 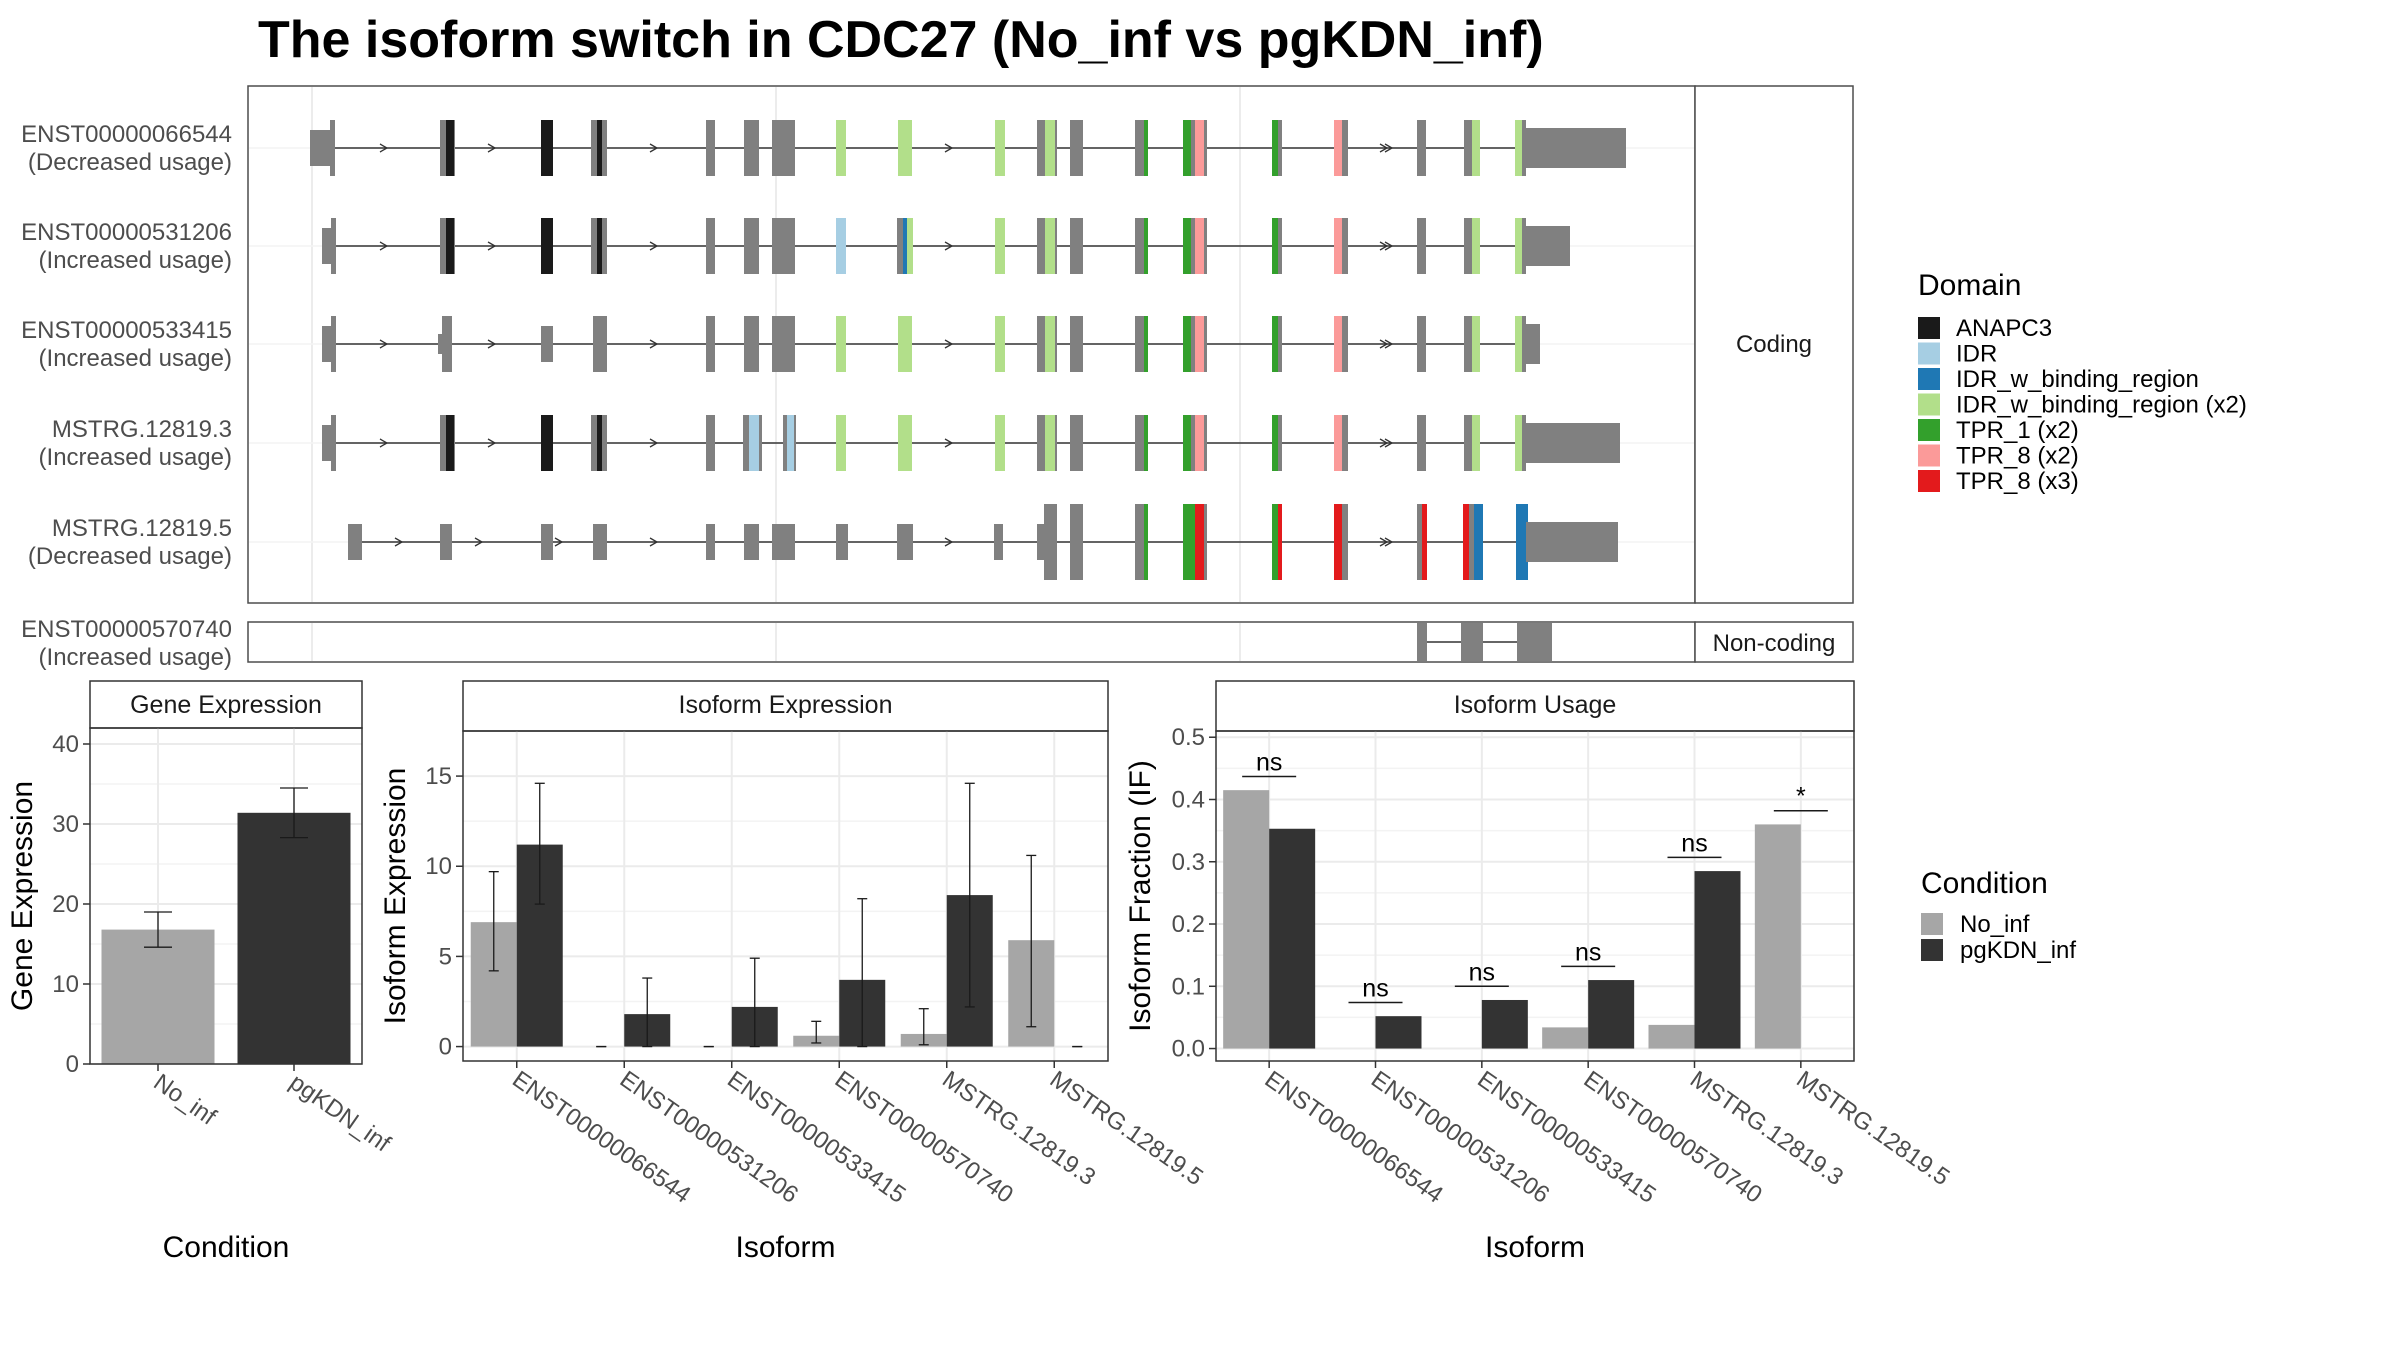 What do you see at coordinates (1188, 924) in the screenshot?
I see `y-tick-label: 0.2` at bounding box center [1188, 924].